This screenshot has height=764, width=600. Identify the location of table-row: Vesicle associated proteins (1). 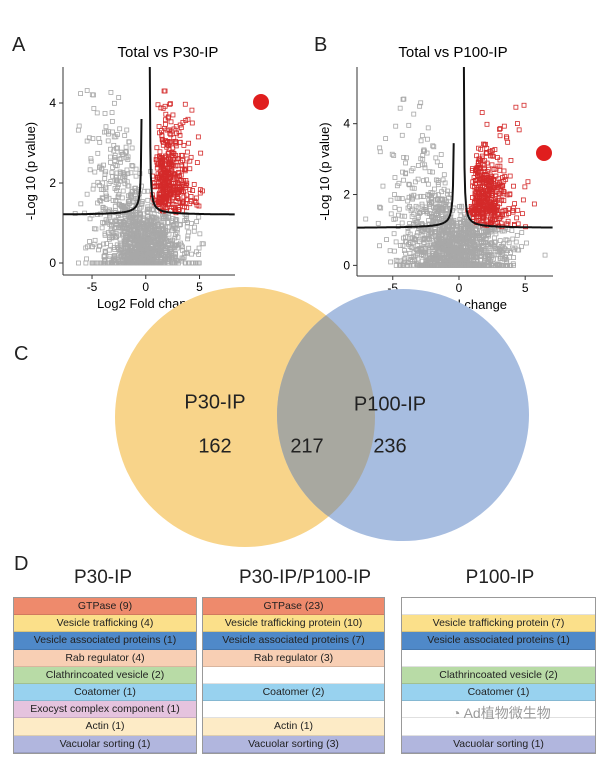
(498, 641).